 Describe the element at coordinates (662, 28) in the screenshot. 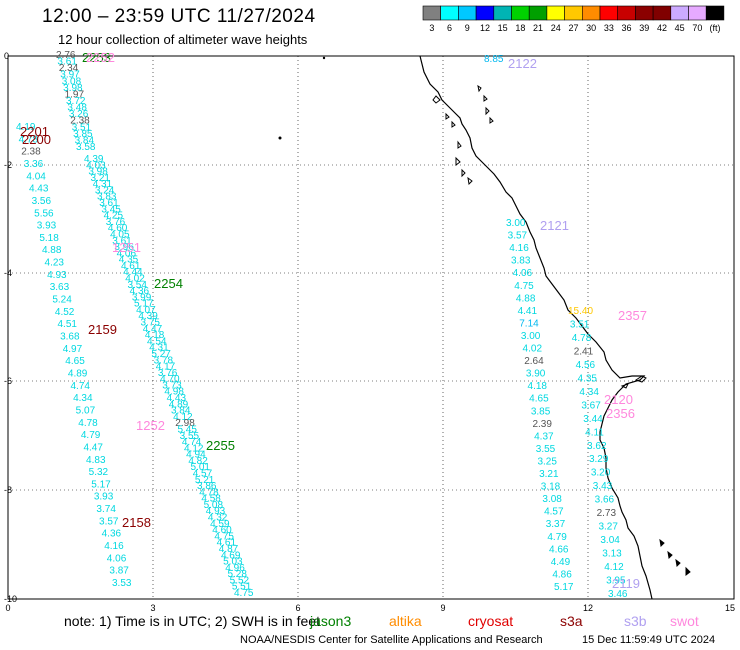

I see `colorbar-label: 42` at that location.